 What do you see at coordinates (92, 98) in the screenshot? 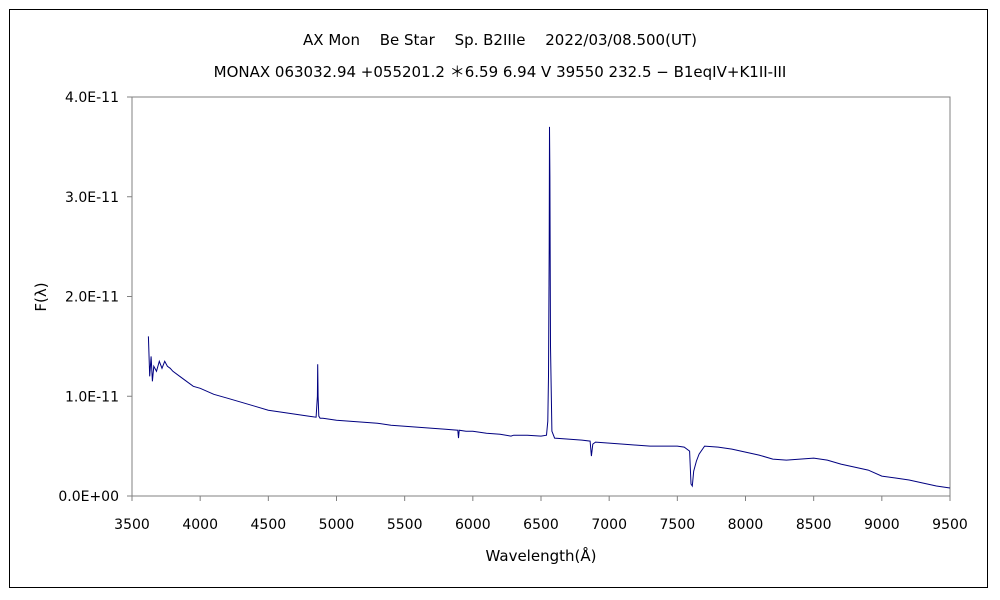
I see `y-tick-label: 4.0E-11` at bounding box center [92, 98].